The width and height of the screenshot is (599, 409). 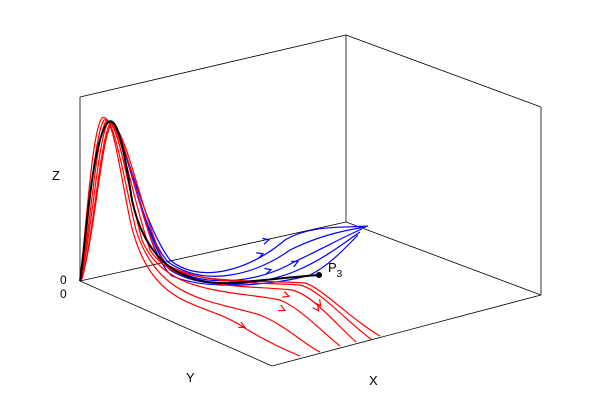 I want to click on z-axis-label: Z, so click(x=56, y=175).